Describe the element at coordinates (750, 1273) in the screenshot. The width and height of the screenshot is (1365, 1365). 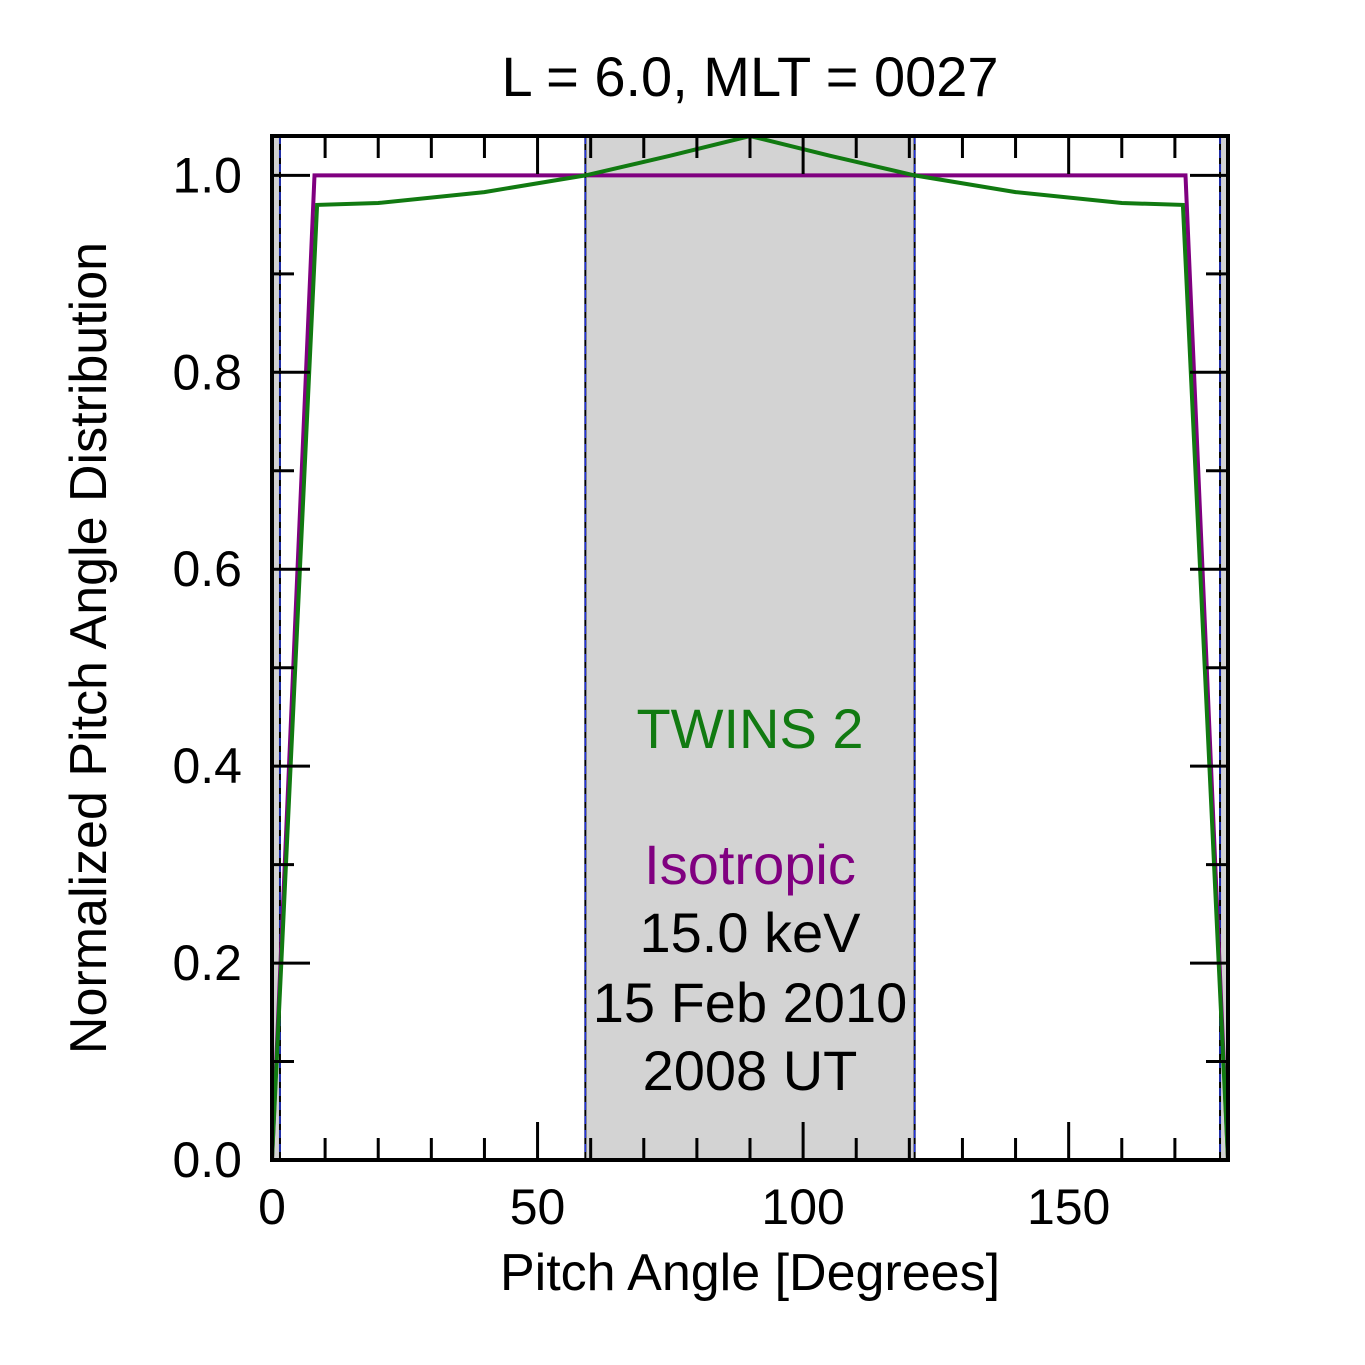
I see `x-axis-title: Pitch Angle [Degrees]` at that location.